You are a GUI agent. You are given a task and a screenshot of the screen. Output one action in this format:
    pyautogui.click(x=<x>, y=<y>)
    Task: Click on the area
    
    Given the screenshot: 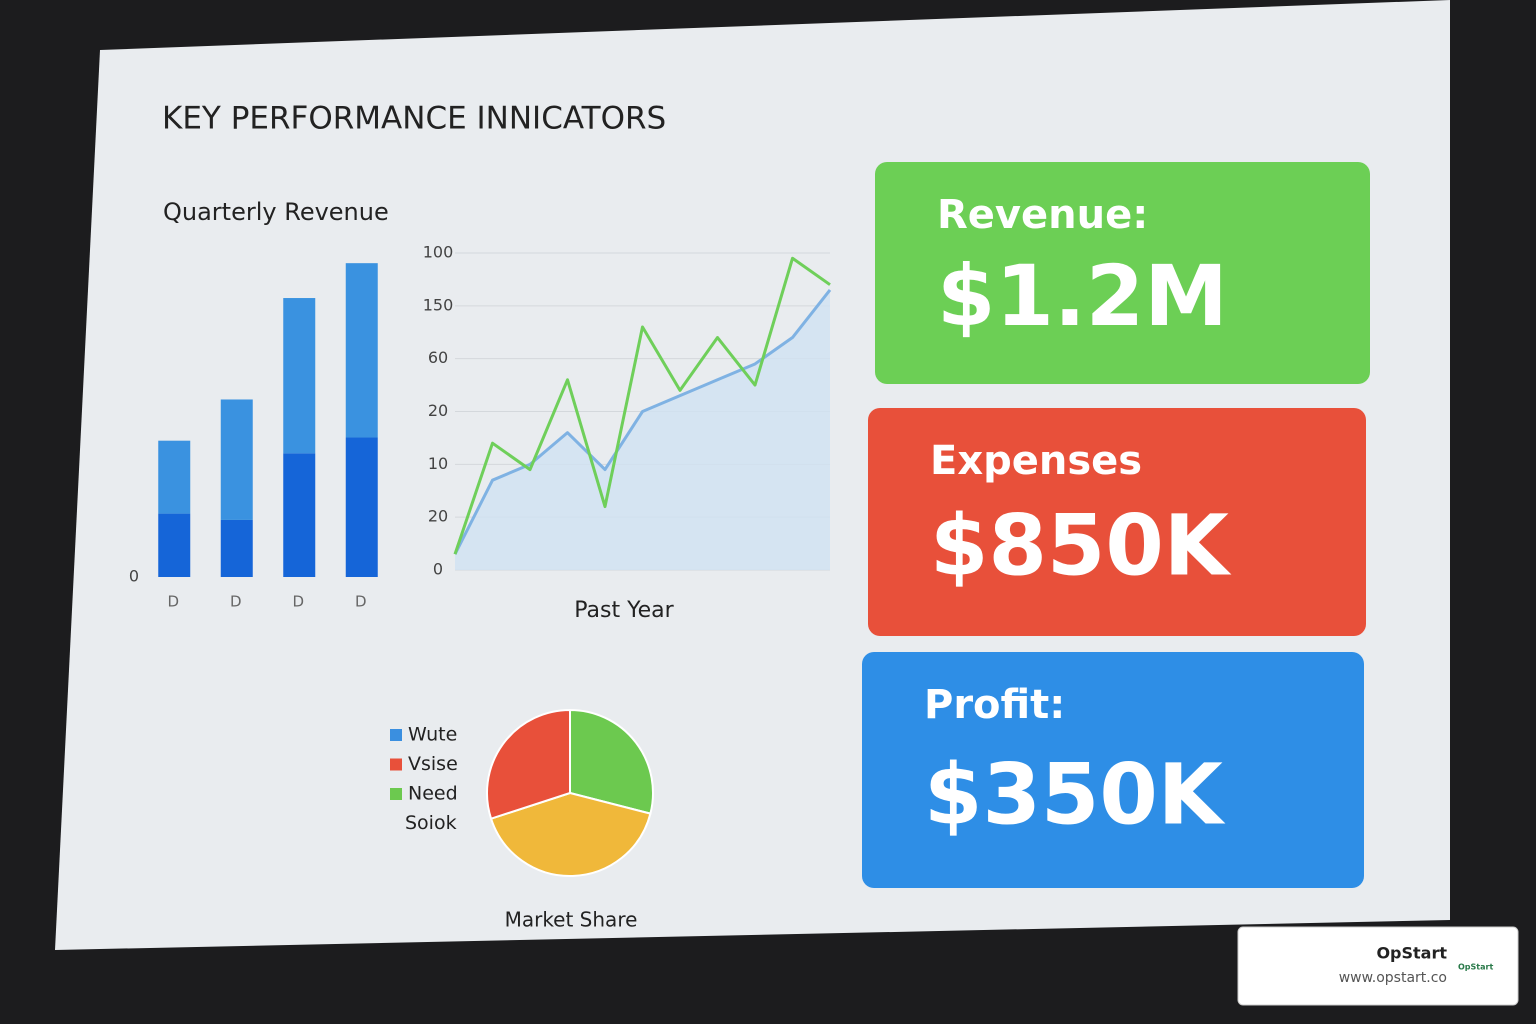 What is the action you would take?
    pyautogui.click(x=642, y=429)
    